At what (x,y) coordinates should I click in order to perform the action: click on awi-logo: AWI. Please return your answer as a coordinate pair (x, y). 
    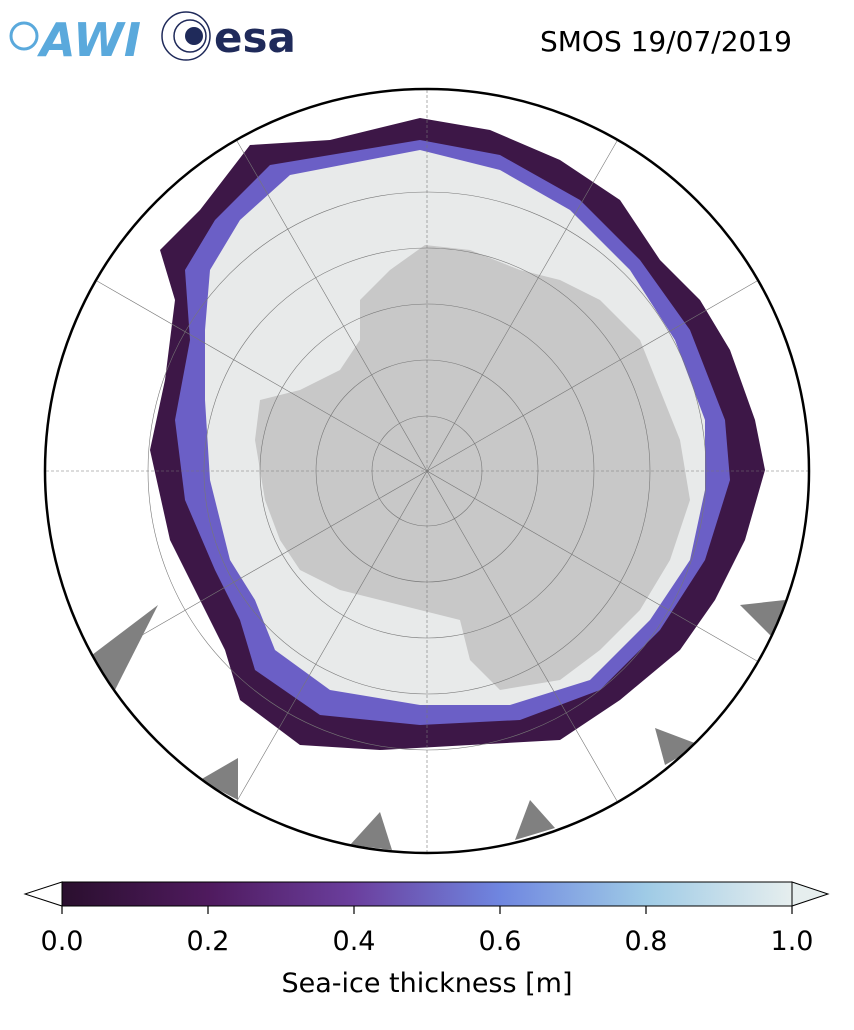
    Looking at the image, I should click on (75, 40).